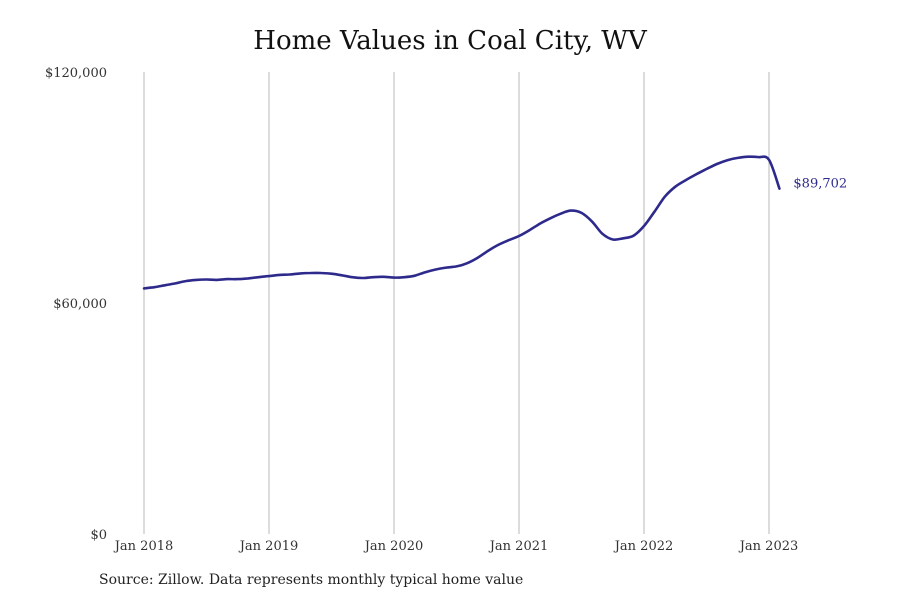  I want to click on y-tick-label: $120,000, so click(76, 73).